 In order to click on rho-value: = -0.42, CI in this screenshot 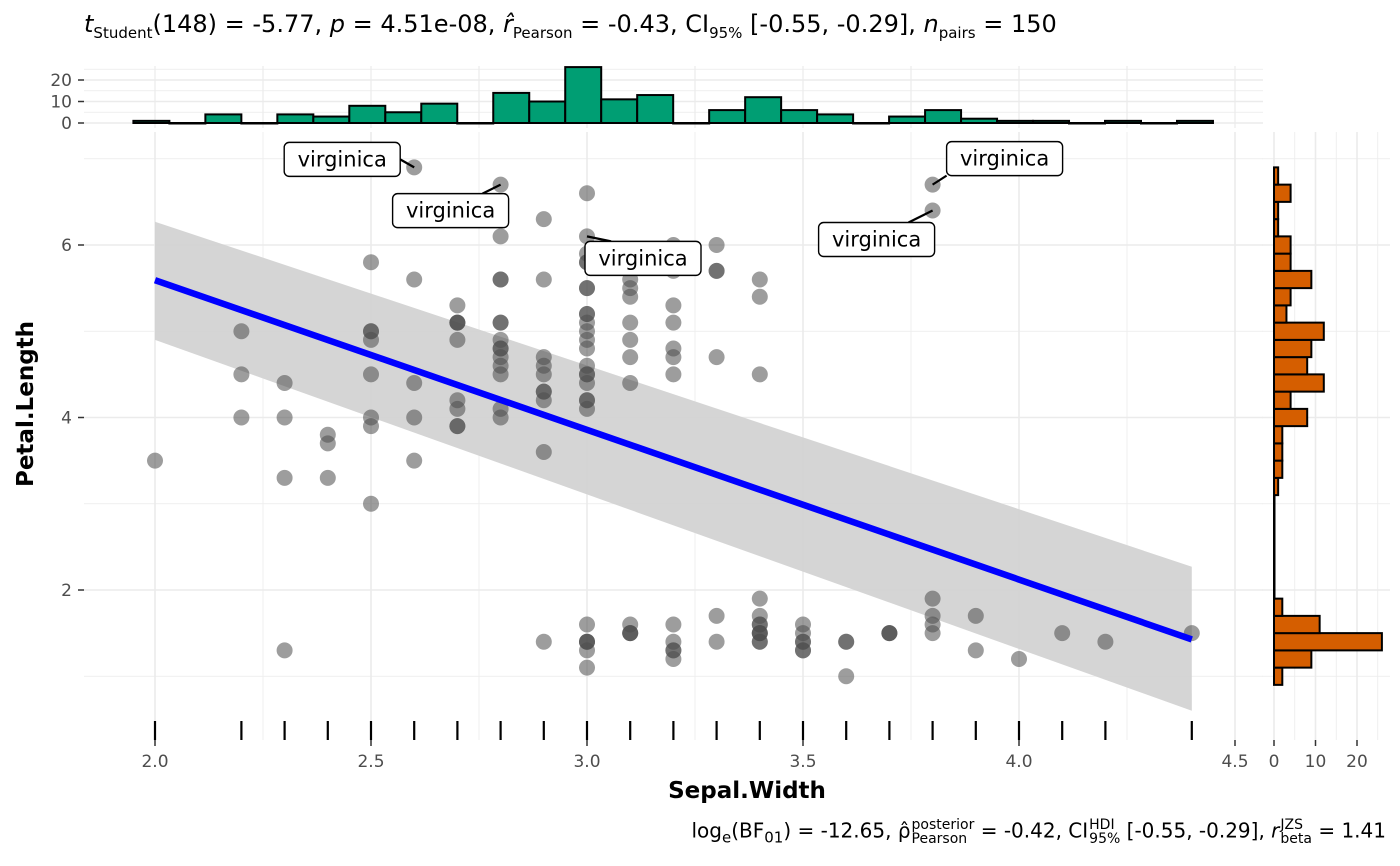, I will do `click(1031, 830)`.